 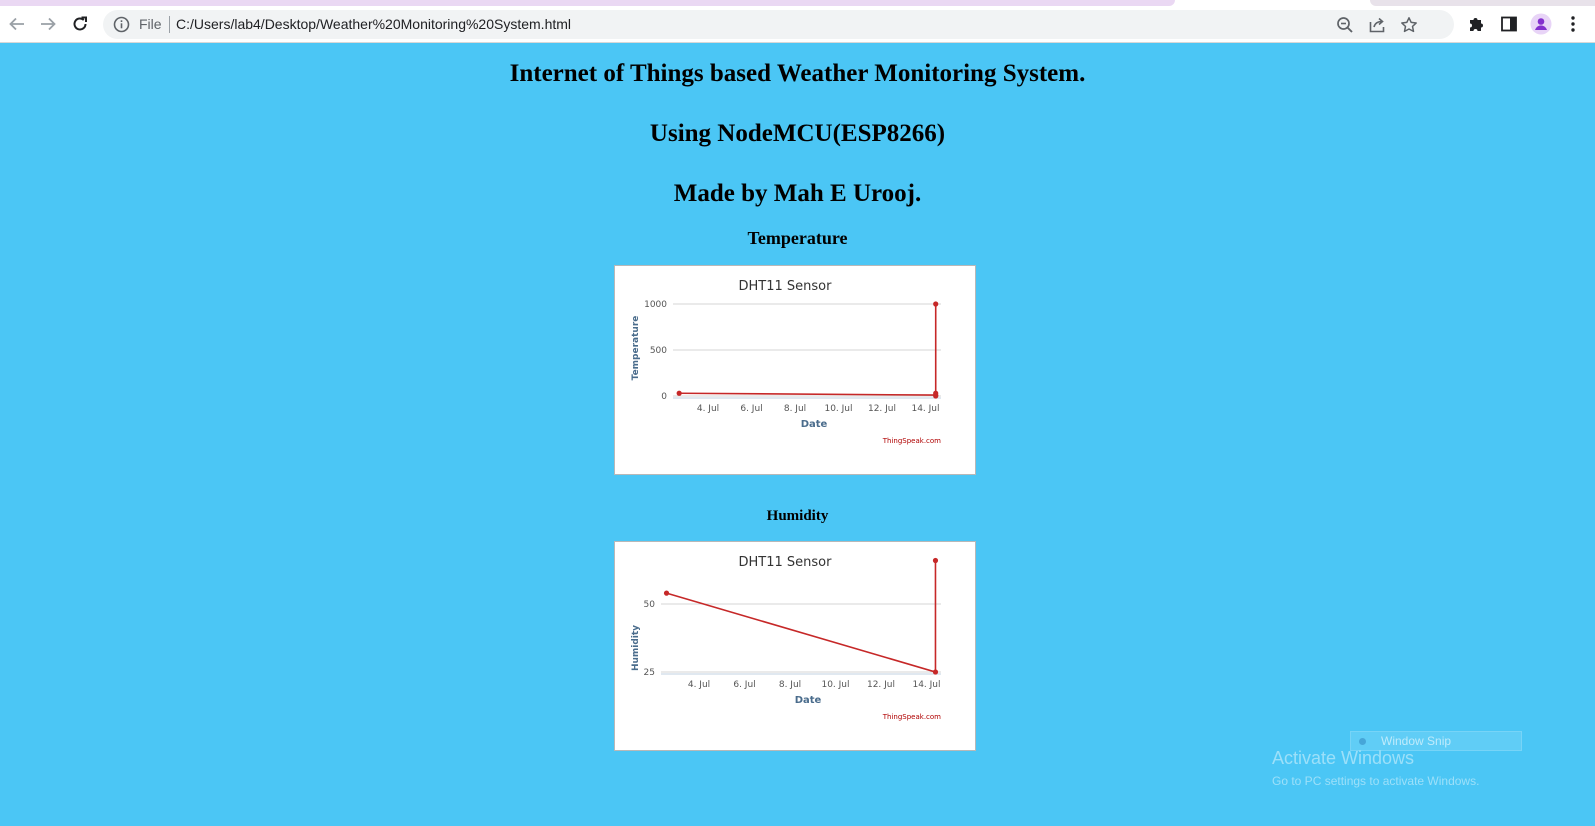 I want to click on share-icon, so click(x=1377, y=25).